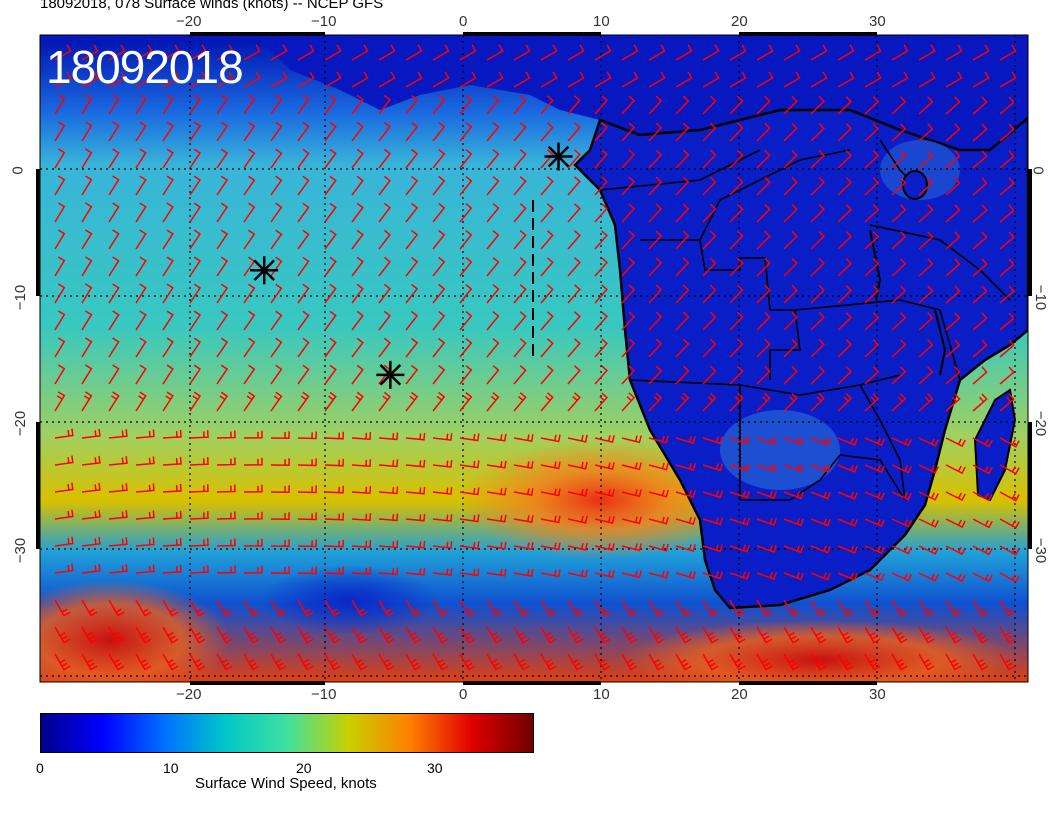 Image resolution: width=1056 pixels, height=816 pixels. Describe the element at coordinates (1038, 170) in the screenshot. I see `lat-tick-right: 0` at that location.